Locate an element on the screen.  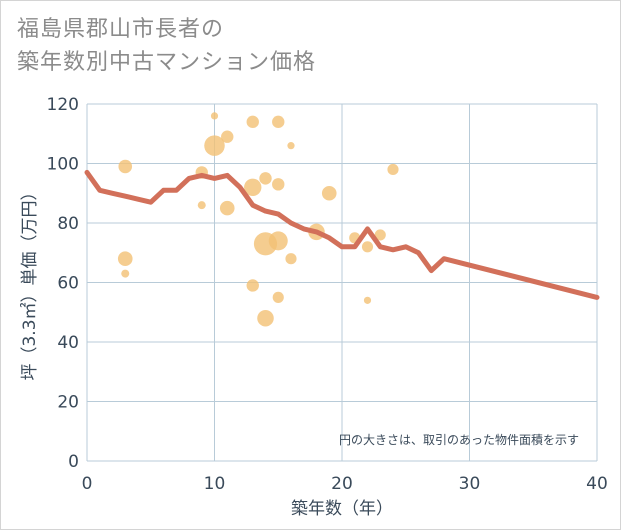
y-tick-label-5: 100 is located at coordinates (63, 165).